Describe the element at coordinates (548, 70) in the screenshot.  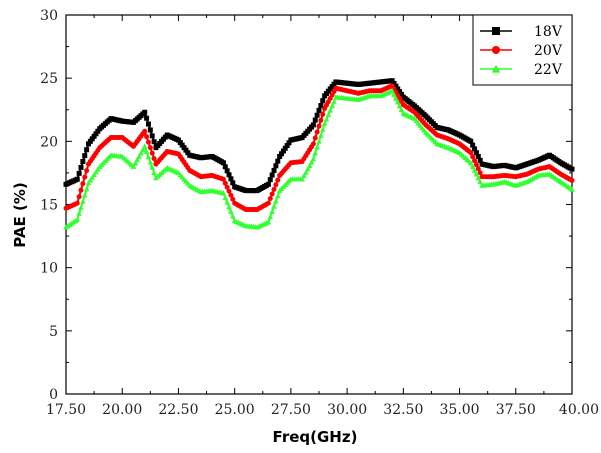
I see `legend-label: 22V` at that location.